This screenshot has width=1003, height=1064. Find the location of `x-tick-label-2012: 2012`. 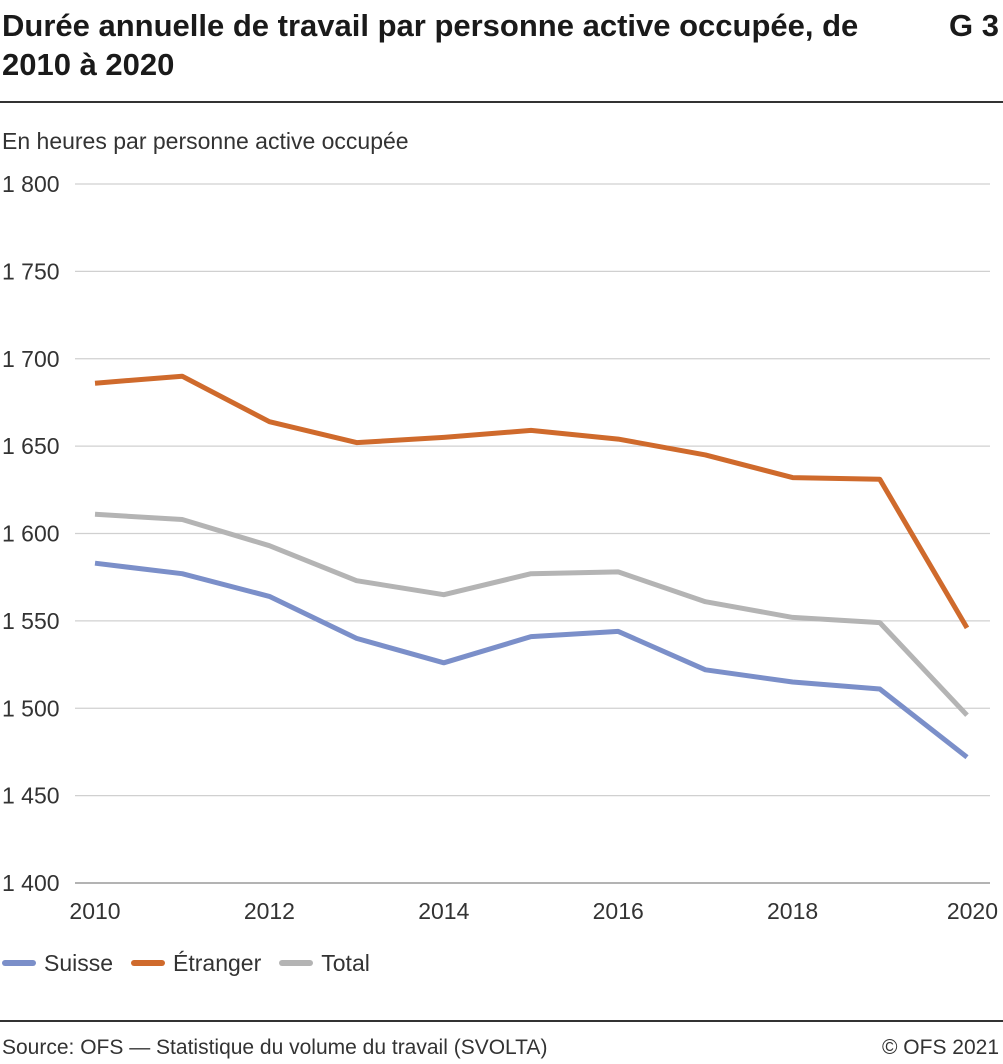

x-tick-label-2012: 2012 is located at coordinates (269, 911).